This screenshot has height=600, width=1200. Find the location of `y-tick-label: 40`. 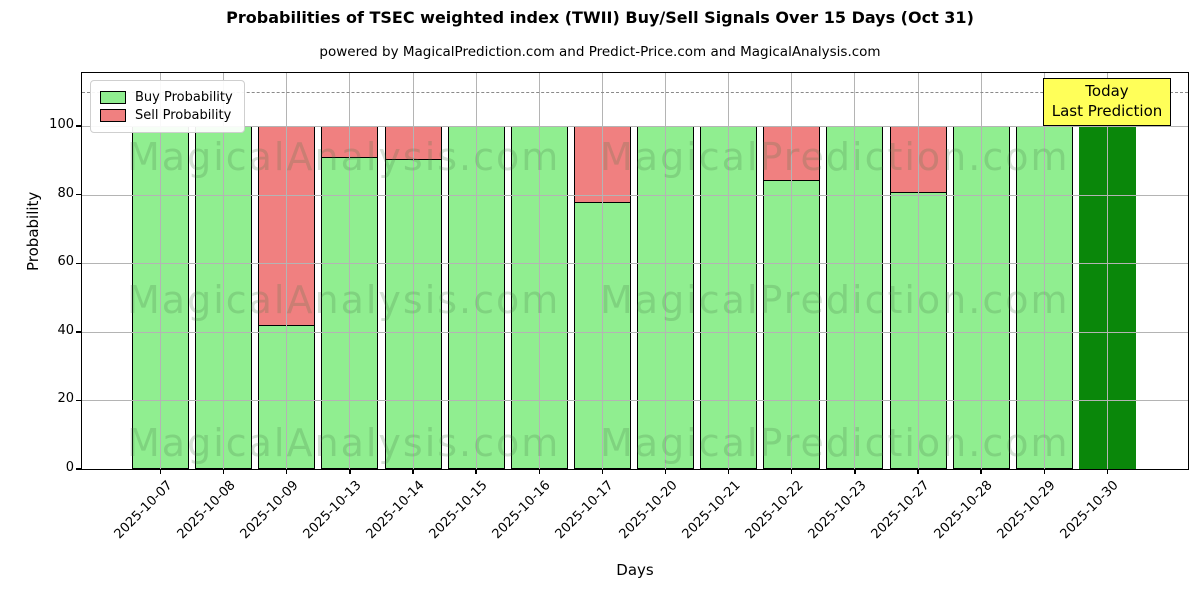

y-tick-label: 40 is located at coordinates (65, 330).